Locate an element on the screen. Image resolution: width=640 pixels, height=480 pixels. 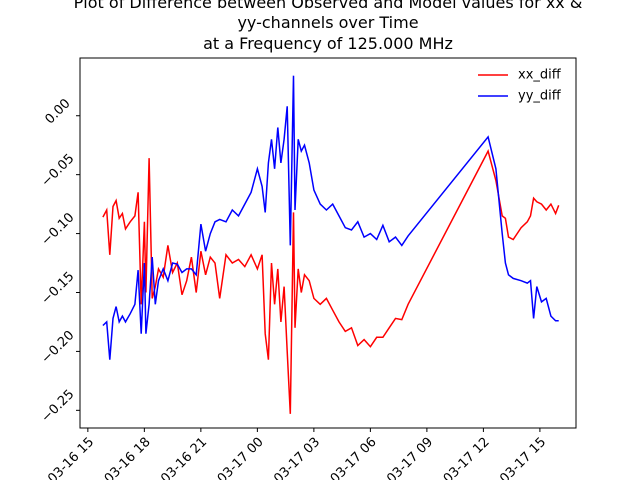
x-tick-label: 03-17 12 is located at coordinates (467, 457).